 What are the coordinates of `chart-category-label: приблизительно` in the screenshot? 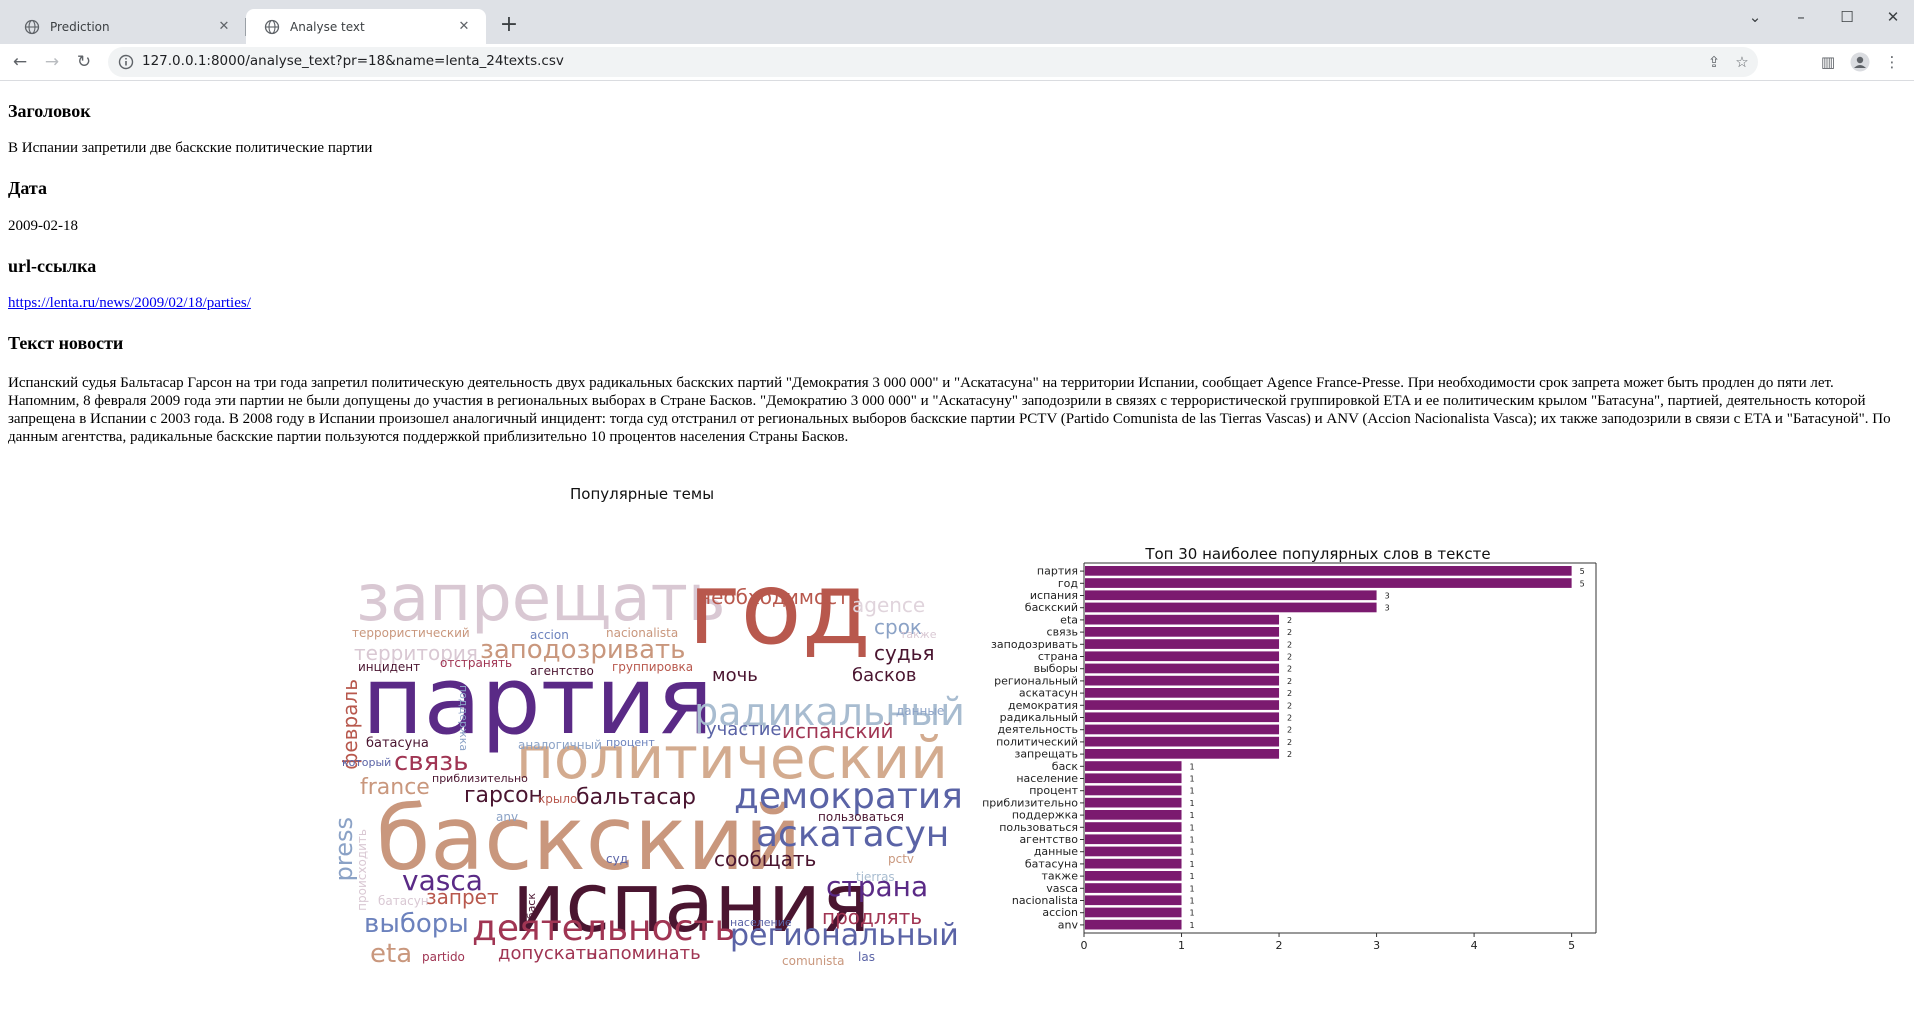 It's located at (1030, 802).